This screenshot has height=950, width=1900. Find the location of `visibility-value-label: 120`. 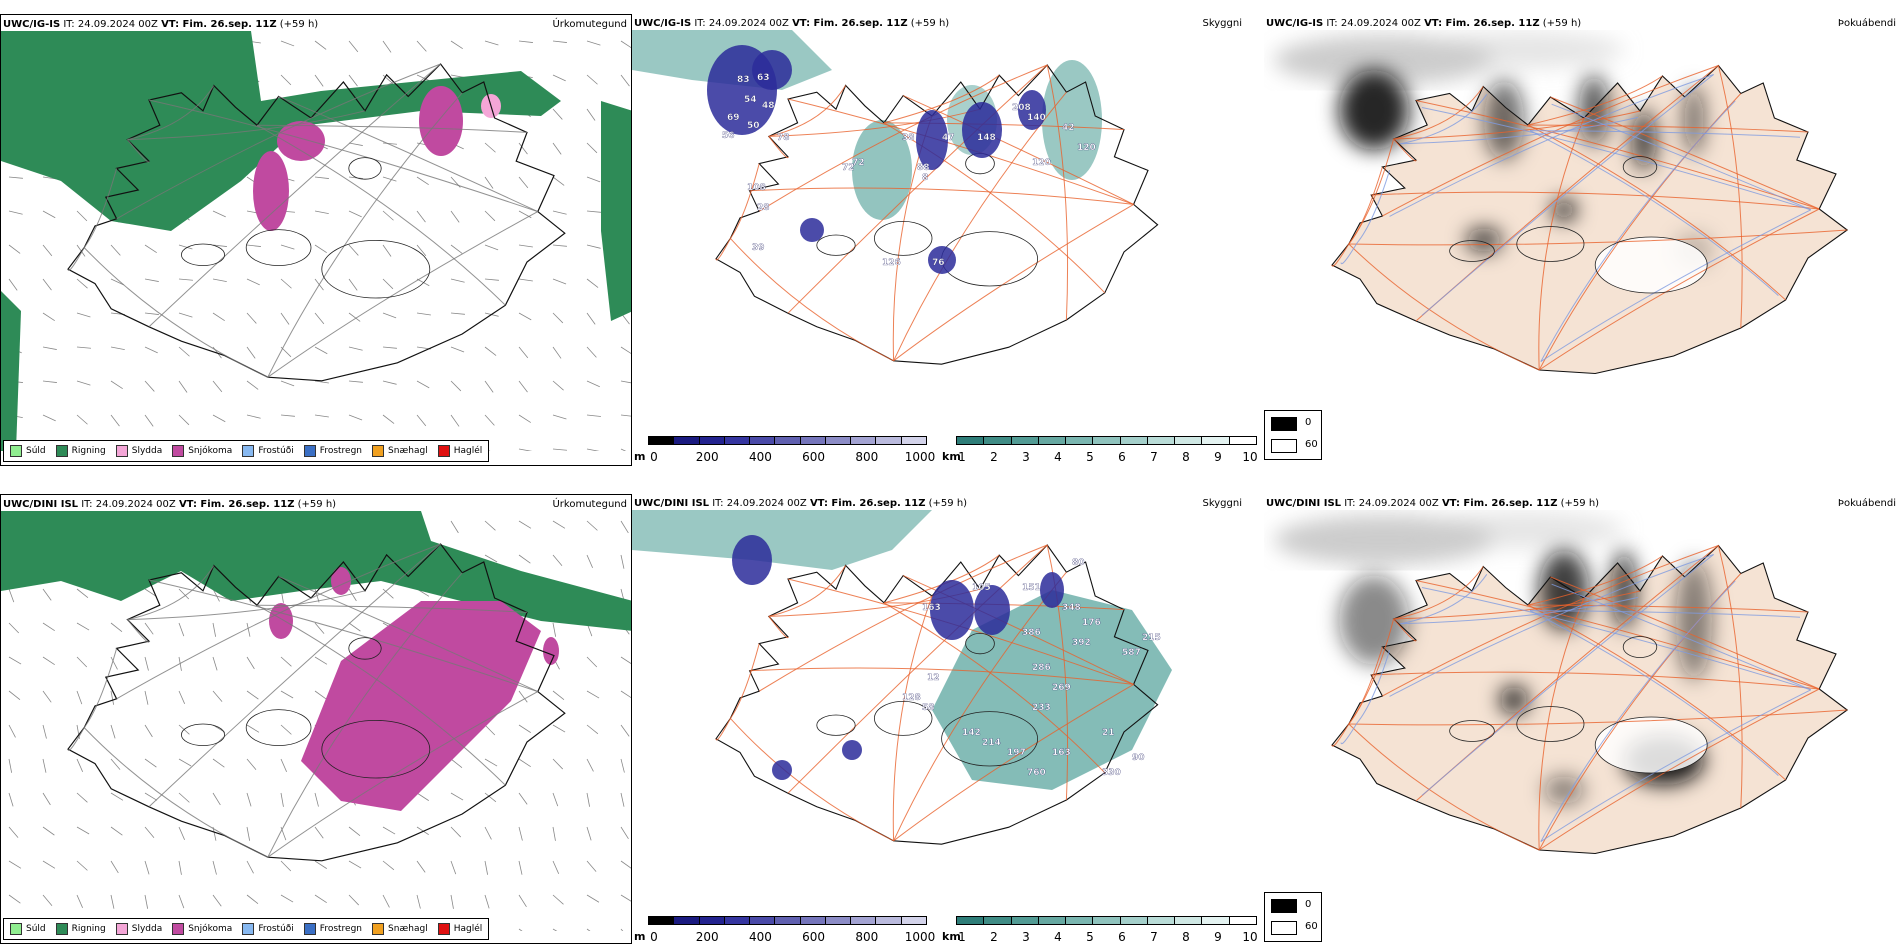

visibility-value-label: 120 is located at coordinates (1086, 148).